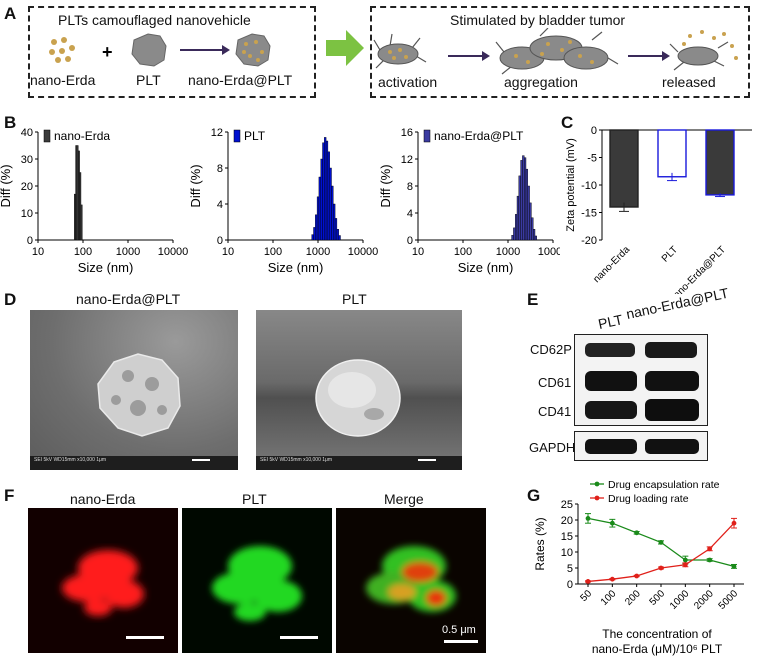  Describe the element at coordinates (253, 50) in the screenshot. I see `nano-erda-plt-shape` at that location.